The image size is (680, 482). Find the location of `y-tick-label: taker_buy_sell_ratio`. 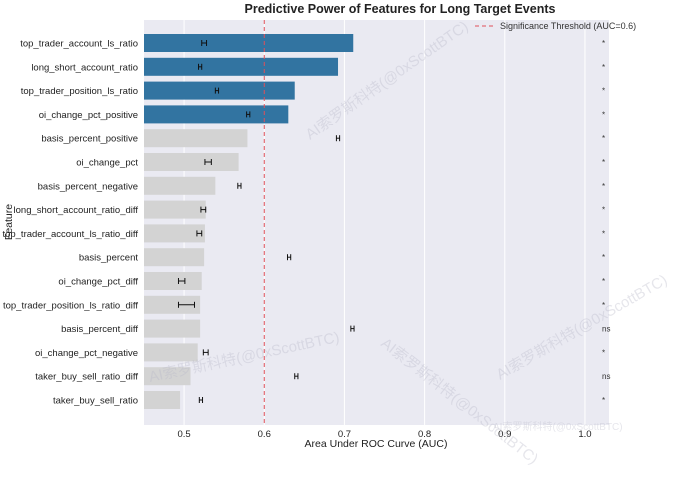

y-tick-label: taker_buy_sell_ratio is located at coordinates (95, 401).